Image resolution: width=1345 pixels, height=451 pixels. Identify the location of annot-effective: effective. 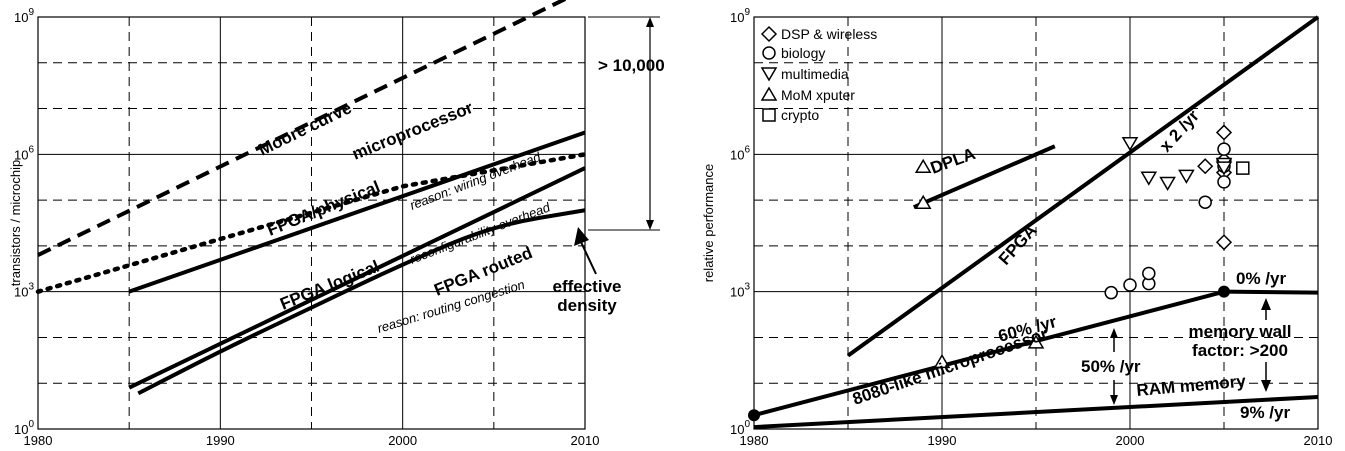
(587, 286).